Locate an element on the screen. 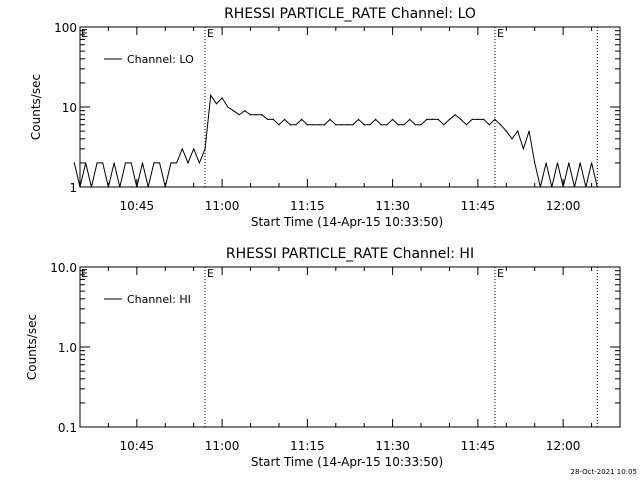 Image resolution: width=640 pixels, height=480 pixels. left-edge-label: E is located at coordinates (84, 33).